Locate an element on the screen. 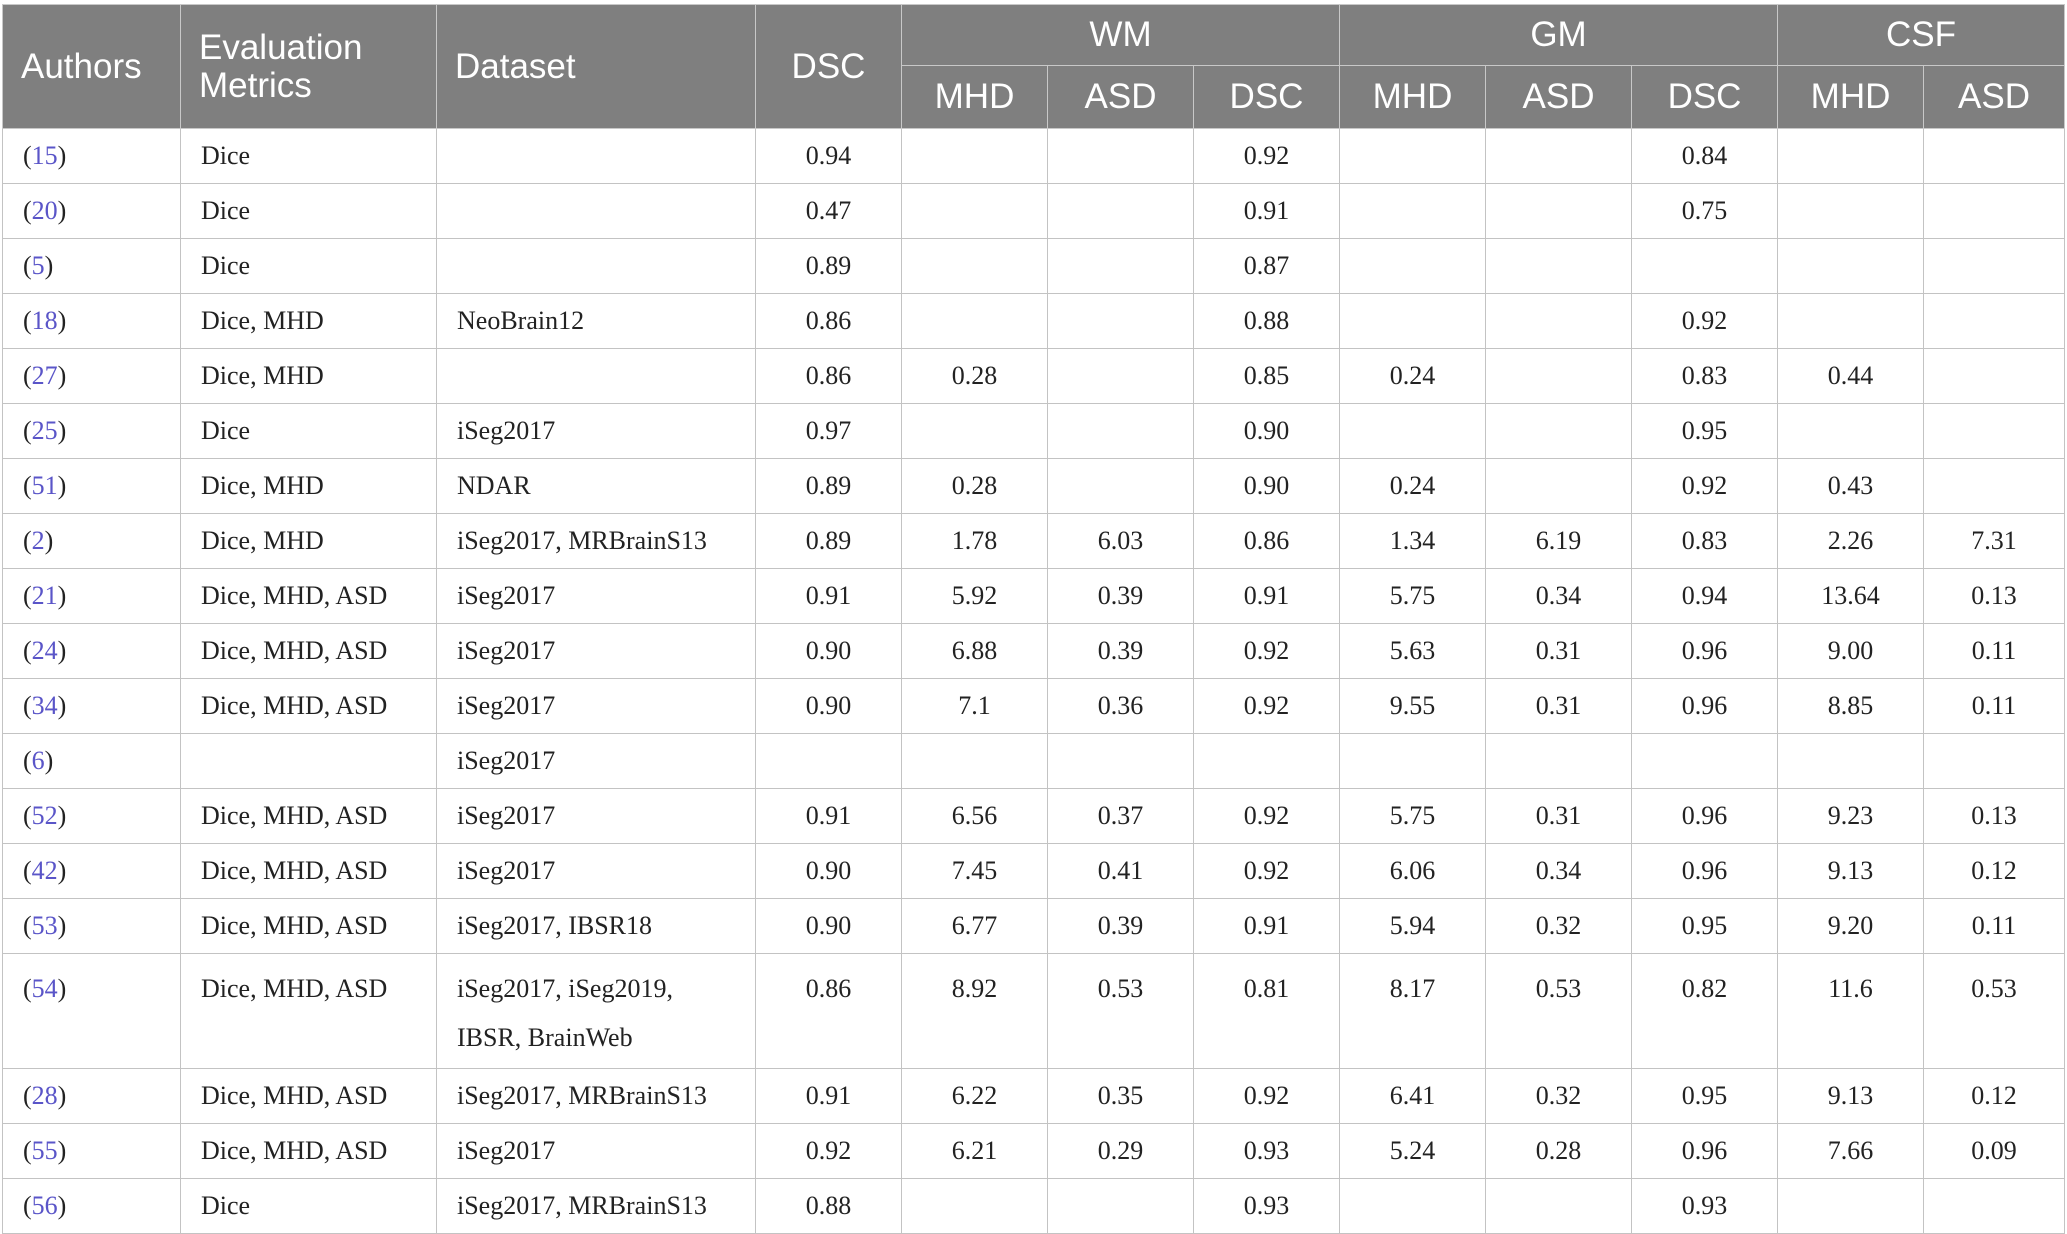 The image size is (2067, 1234). reference-link: 54 is located at coordinates (44, 988).